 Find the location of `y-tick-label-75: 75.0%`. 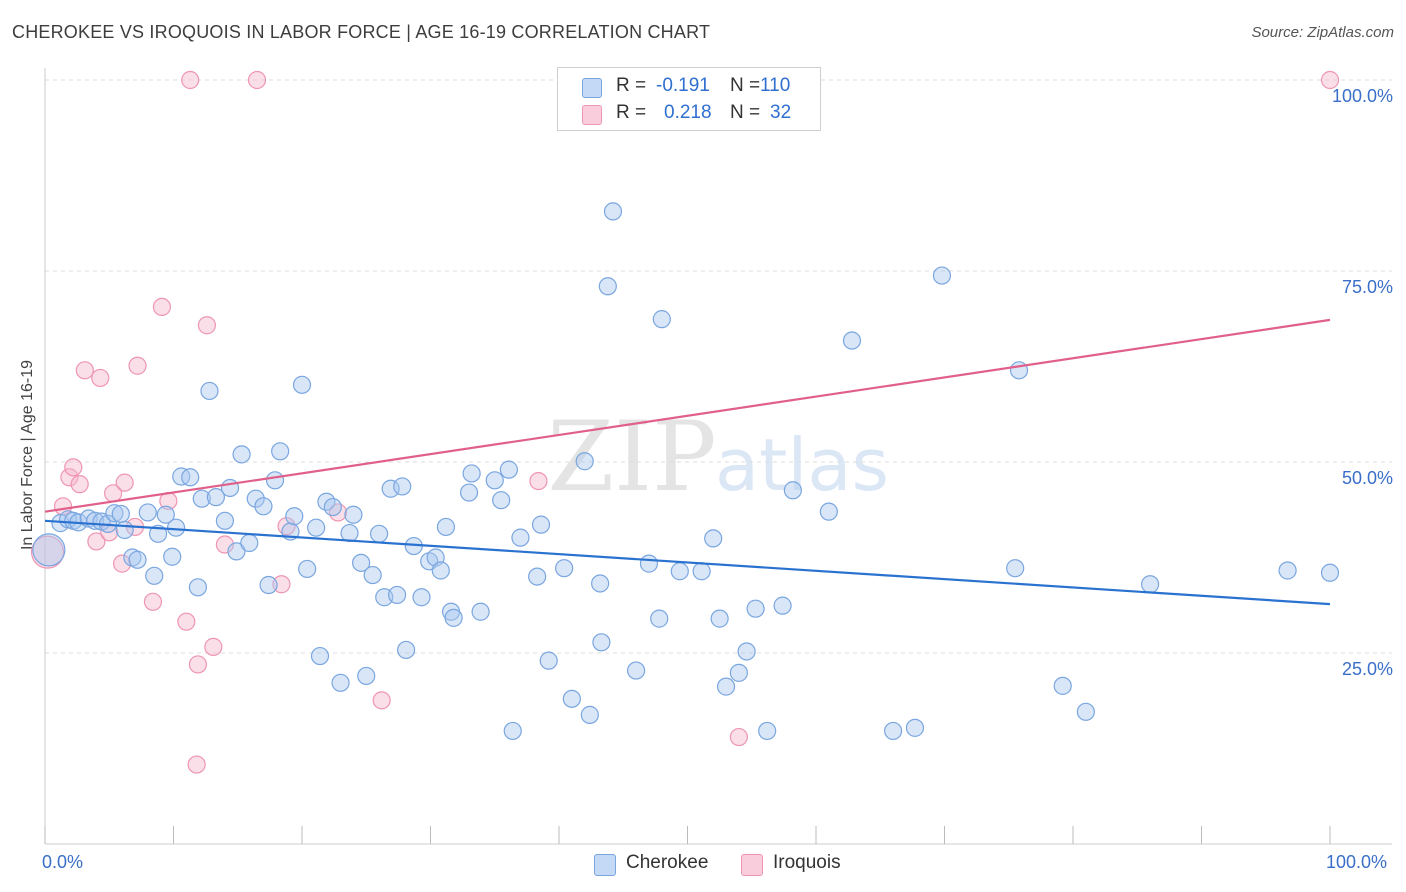

y-tick-label-75: 75.0% is located at coordinates (1367, 287).